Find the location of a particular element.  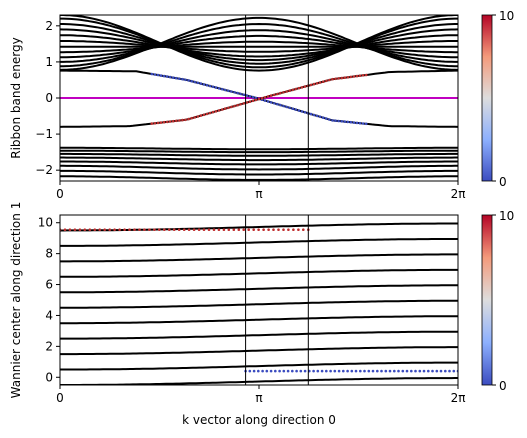

x-tick-label: 0 is located at coordinates (60, 194).